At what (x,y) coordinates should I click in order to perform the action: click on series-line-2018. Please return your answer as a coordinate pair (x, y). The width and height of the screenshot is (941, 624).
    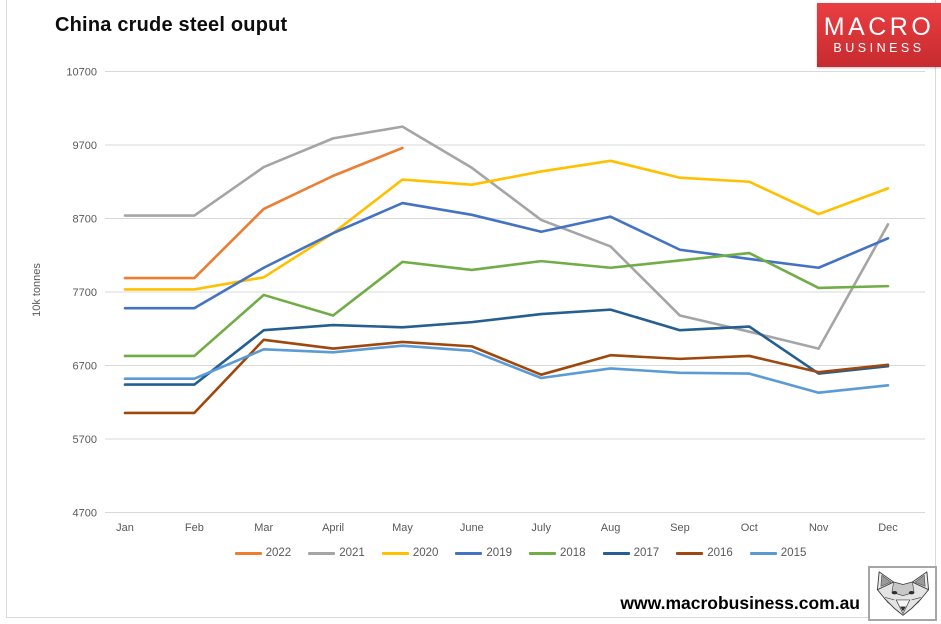
    Looking at the image, I should click on (506, 304).